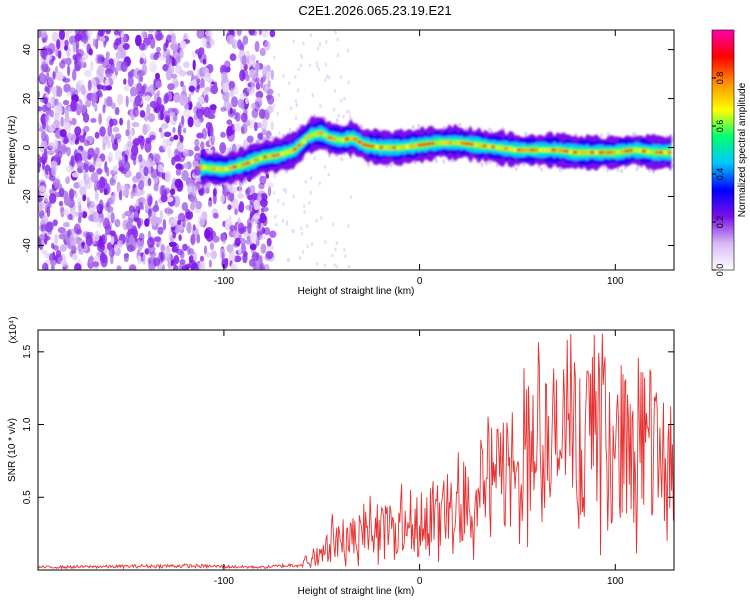 This screenshot has width=750, height=600. Describe the element at coordinates (224, 581) in the screenshot. I see `x-tick-label: -100` at that location.